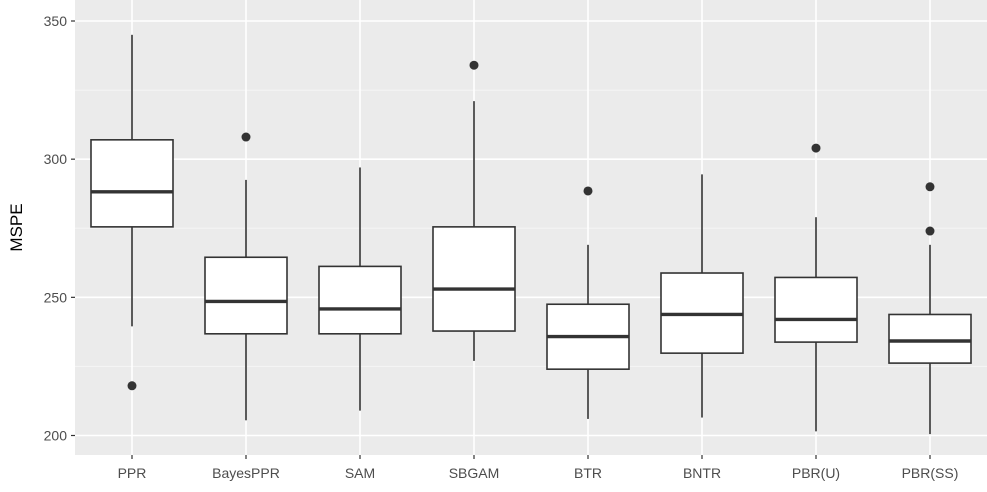 The height and width of the screenshot is (492, 987). Describe the element at coordinates (474, 473) in the screenshot. I see `x-tick-label: SBGAM` at that location.